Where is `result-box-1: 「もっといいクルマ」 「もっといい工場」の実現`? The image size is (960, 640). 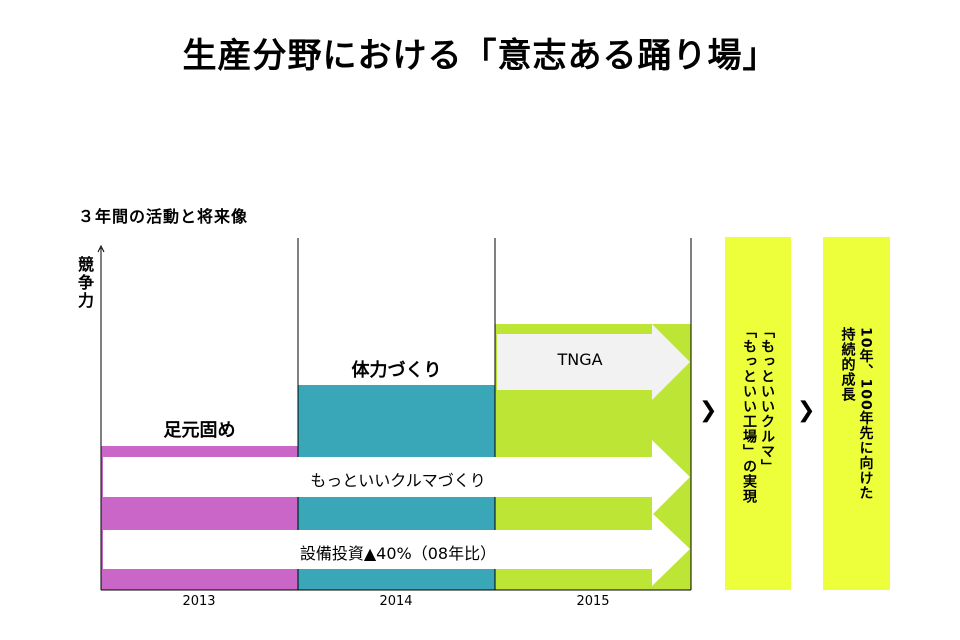
result-box-1: 「もっといいクルマ」 「もっといい工場」の実現 is located at coordinates (758, 413).